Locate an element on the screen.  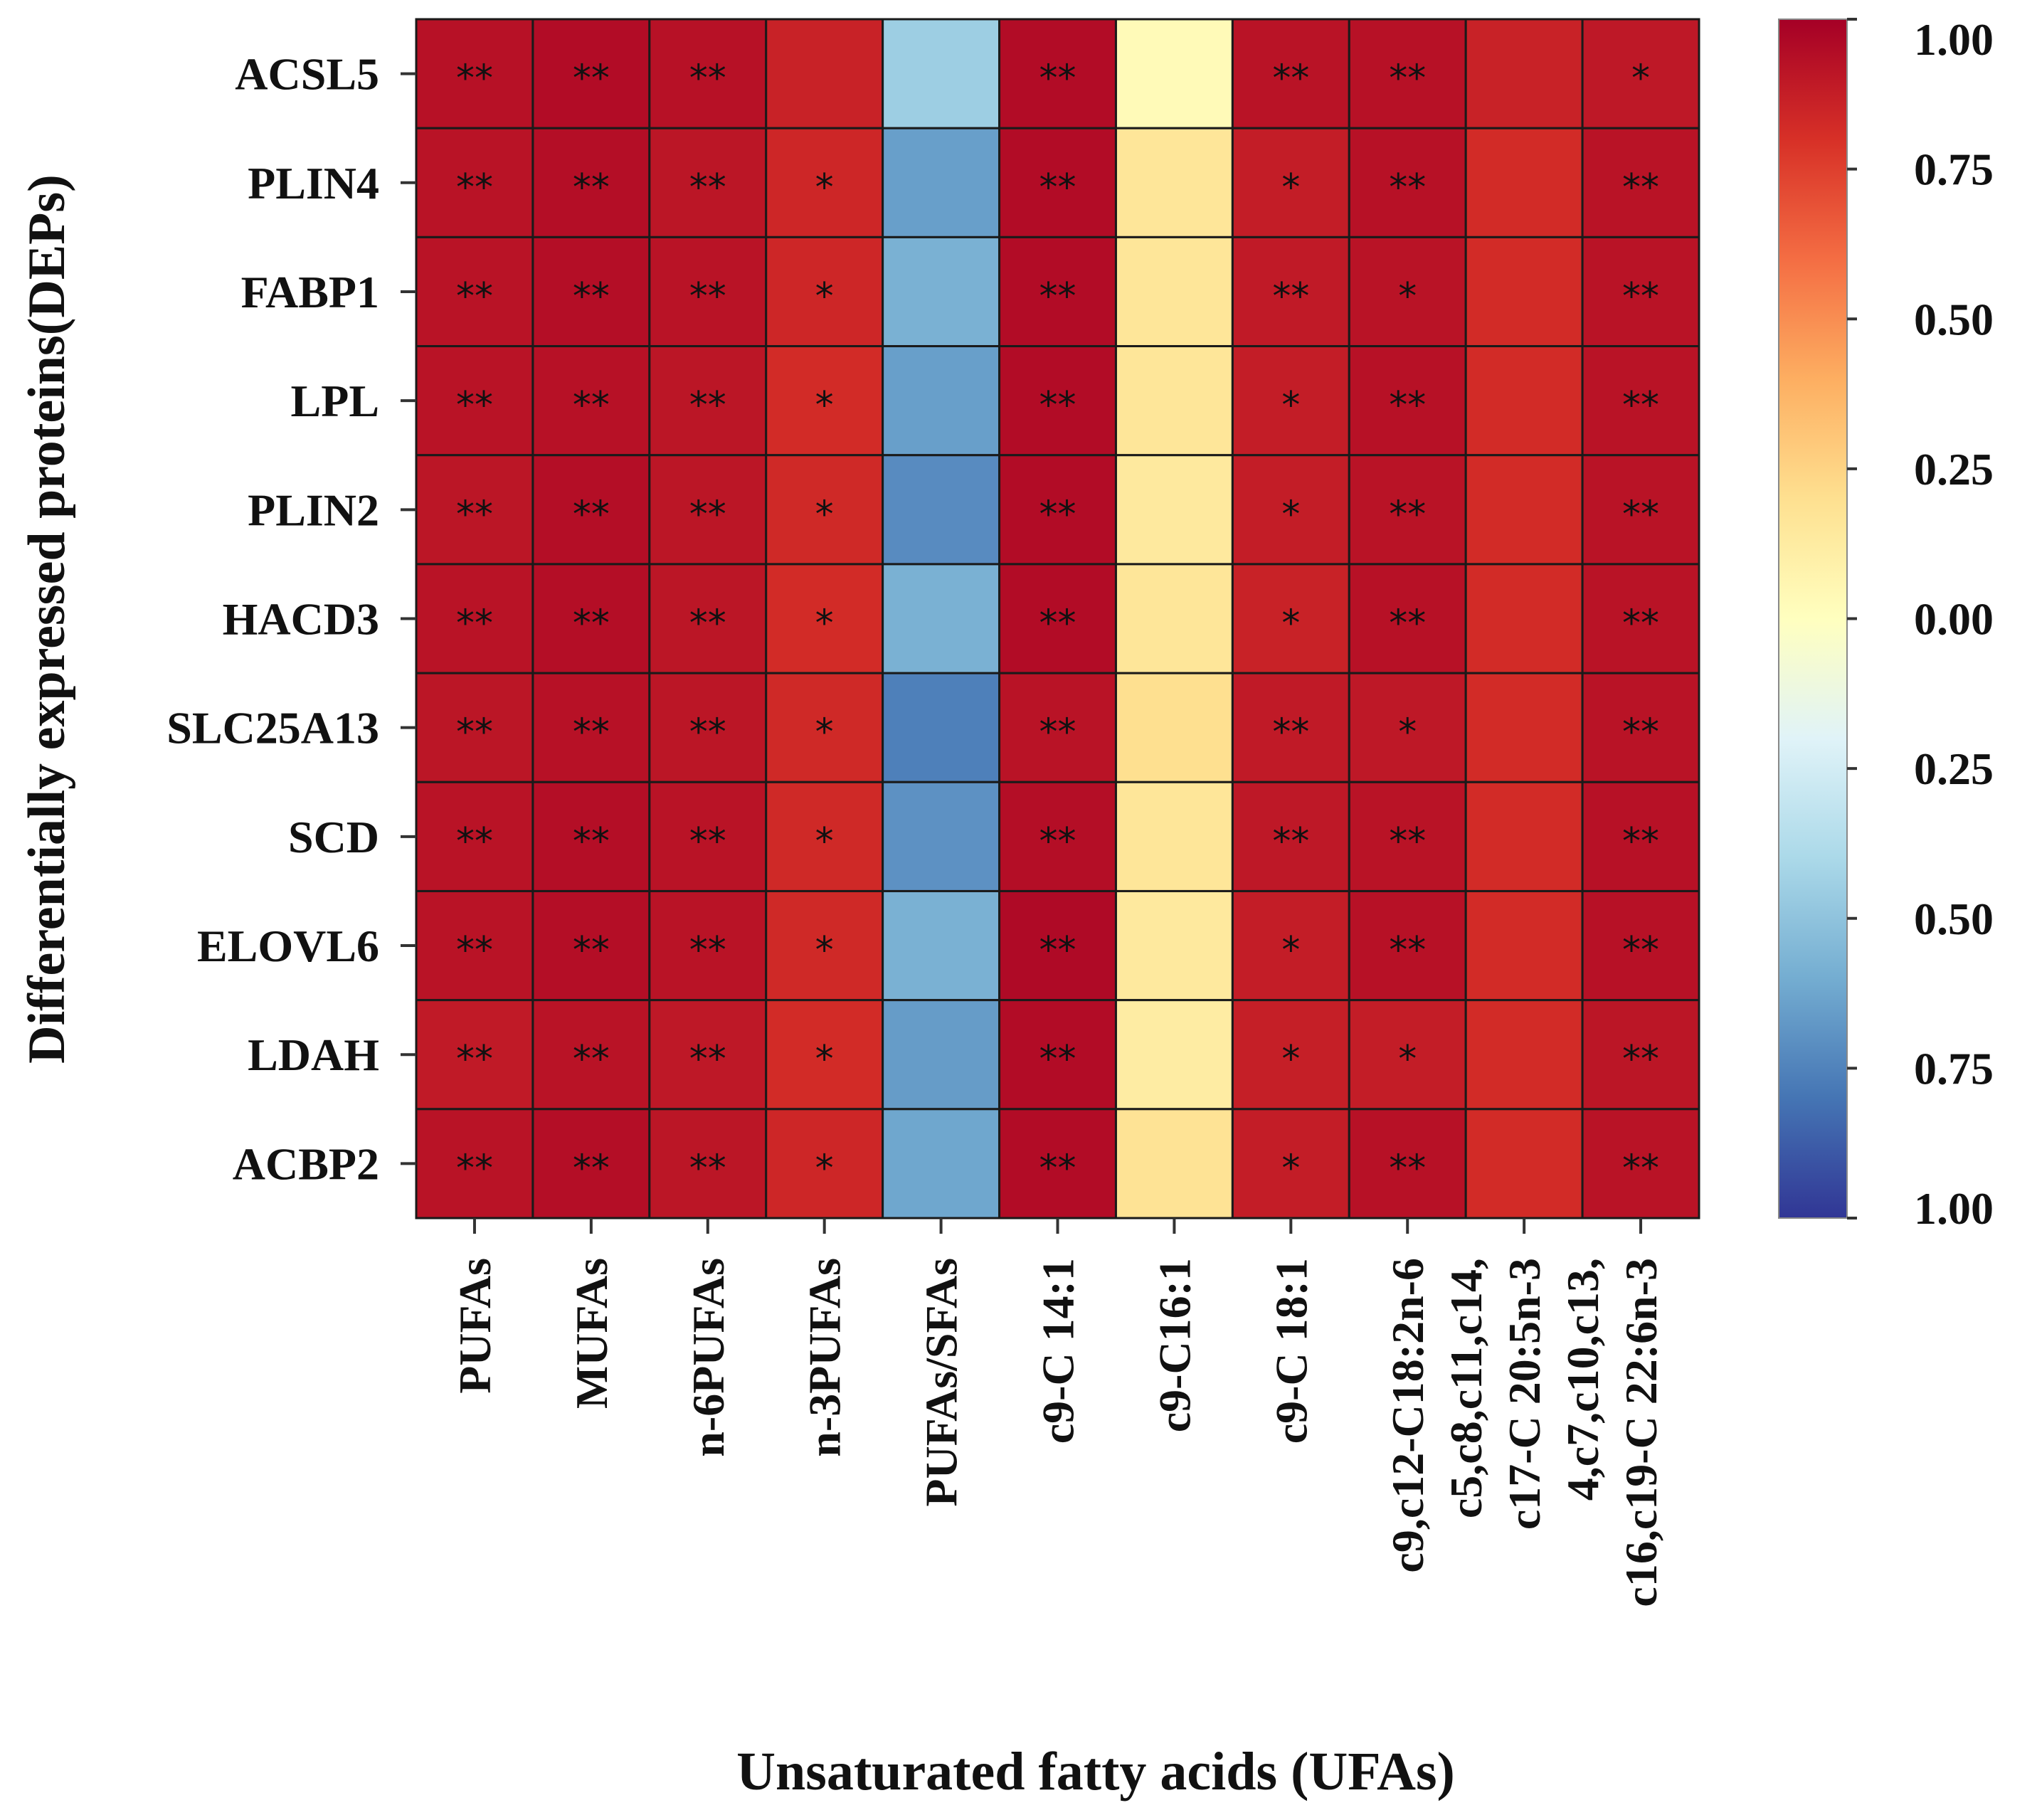
x-tick-label-c9-c16-1: c9-C16:1 is located at coordinates (1174, 1345).